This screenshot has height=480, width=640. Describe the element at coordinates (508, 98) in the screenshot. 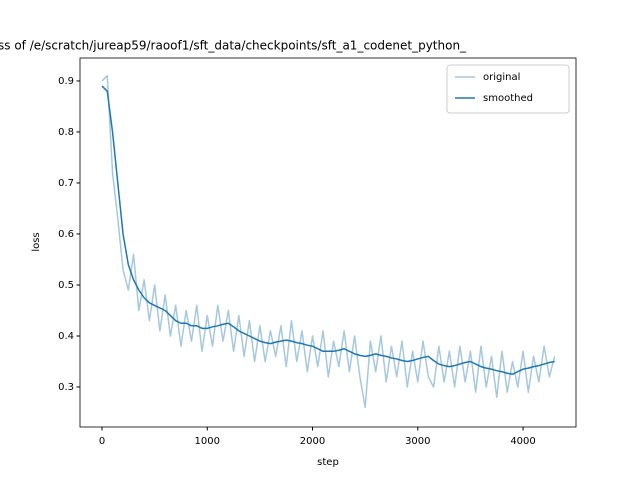

I see `legend-label: smoothed` at that location.